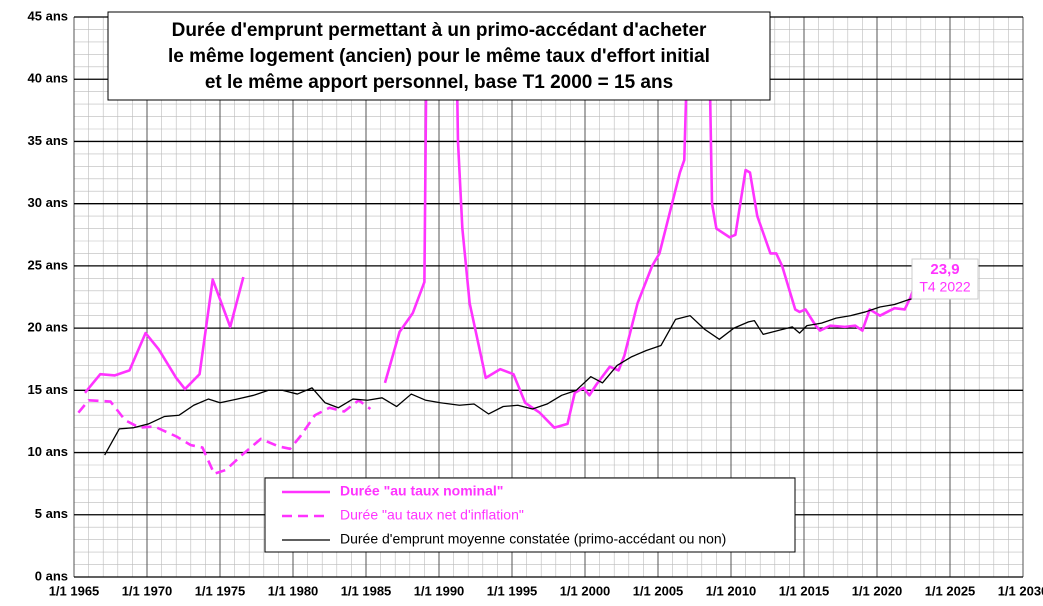  I want to click on y-tick-label: 45 ans, so click(48, 15).